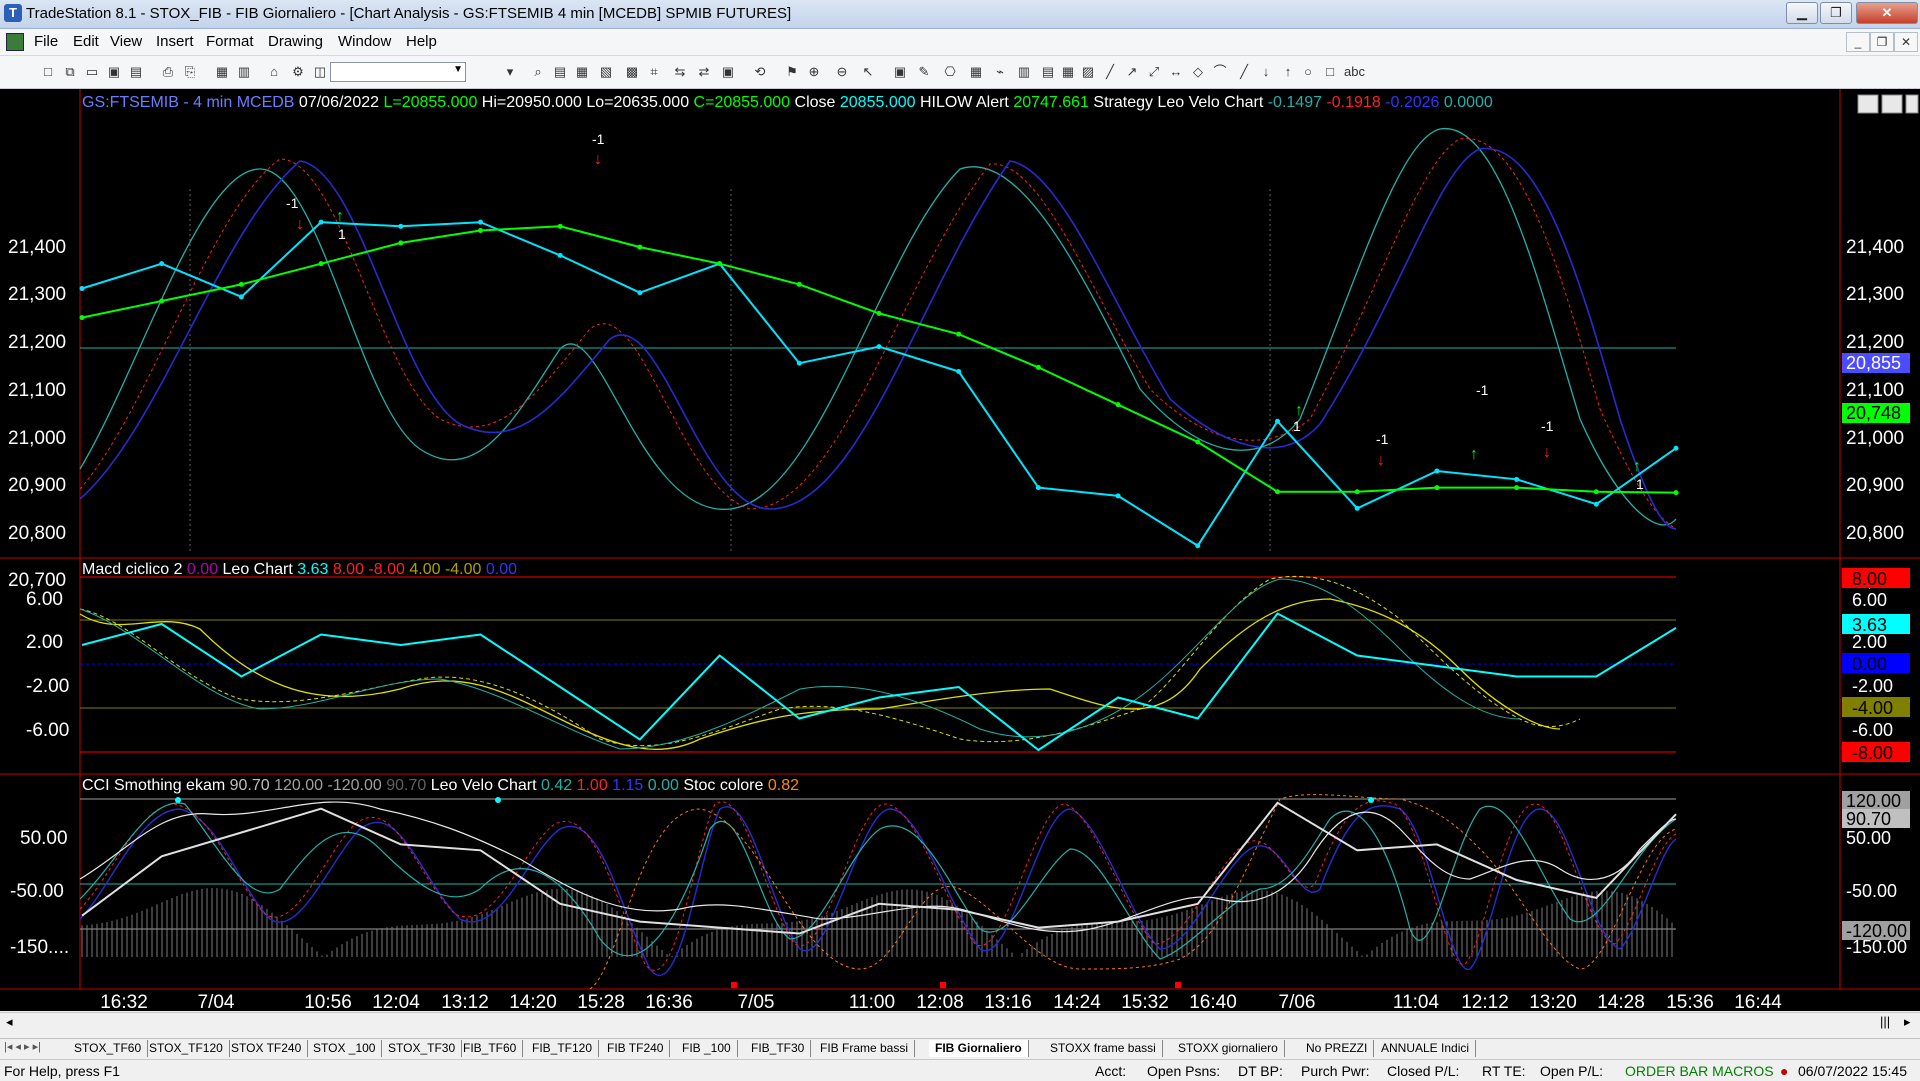 Image resolution: width=1920 pixels, height=1081 pixels. Describe the element at coordinates (560, 255) in the screenshot. I see `series-point` at that location.